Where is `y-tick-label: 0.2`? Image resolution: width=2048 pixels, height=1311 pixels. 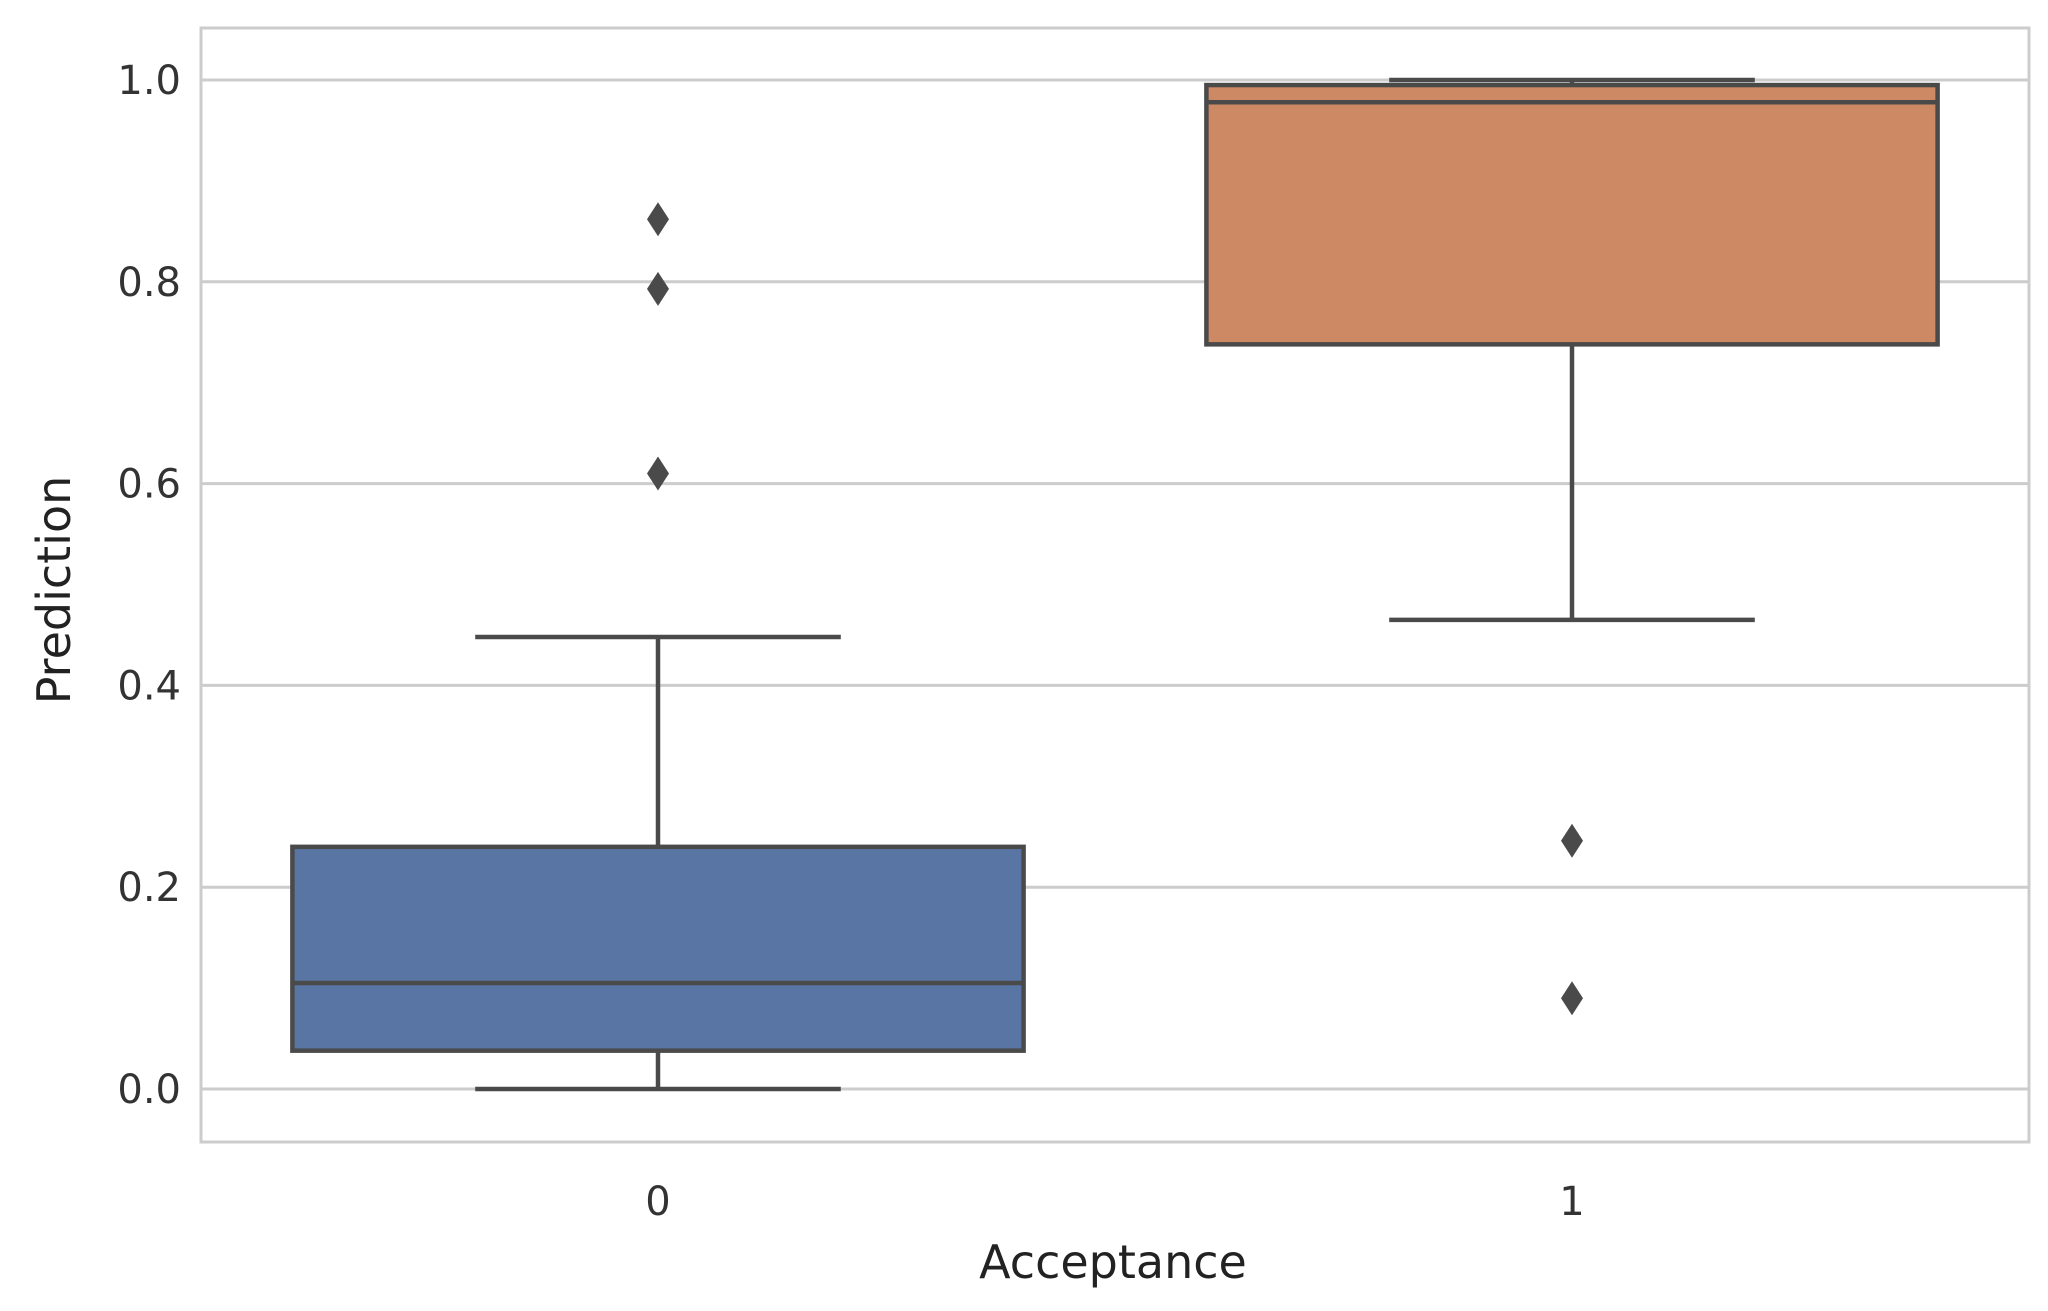 y-tick-label: 0.2 is located at coordinates (149, 888).